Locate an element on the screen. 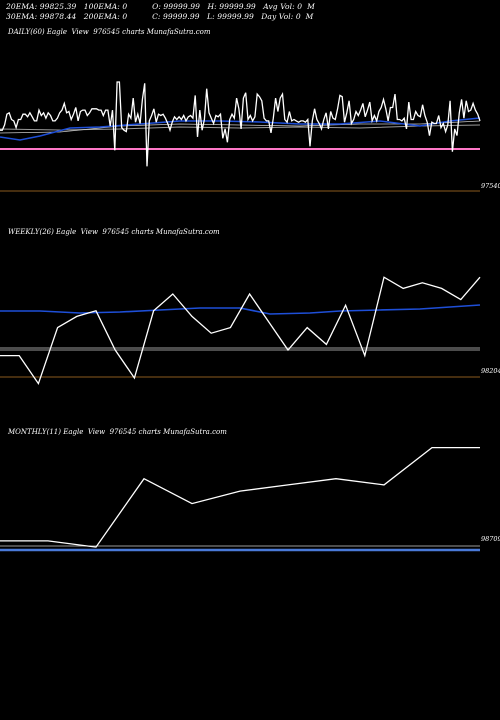 This screenshot has width=500, height=720. weekly-price-line is located at coordinates (240, 331).